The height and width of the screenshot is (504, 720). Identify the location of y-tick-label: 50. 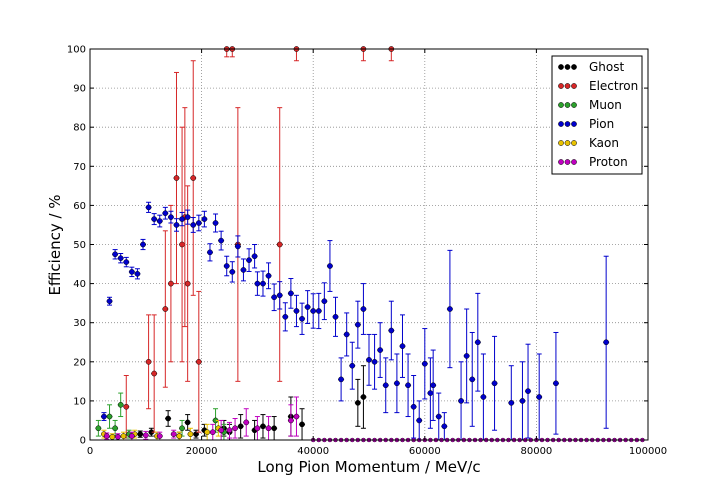
(79, 245).